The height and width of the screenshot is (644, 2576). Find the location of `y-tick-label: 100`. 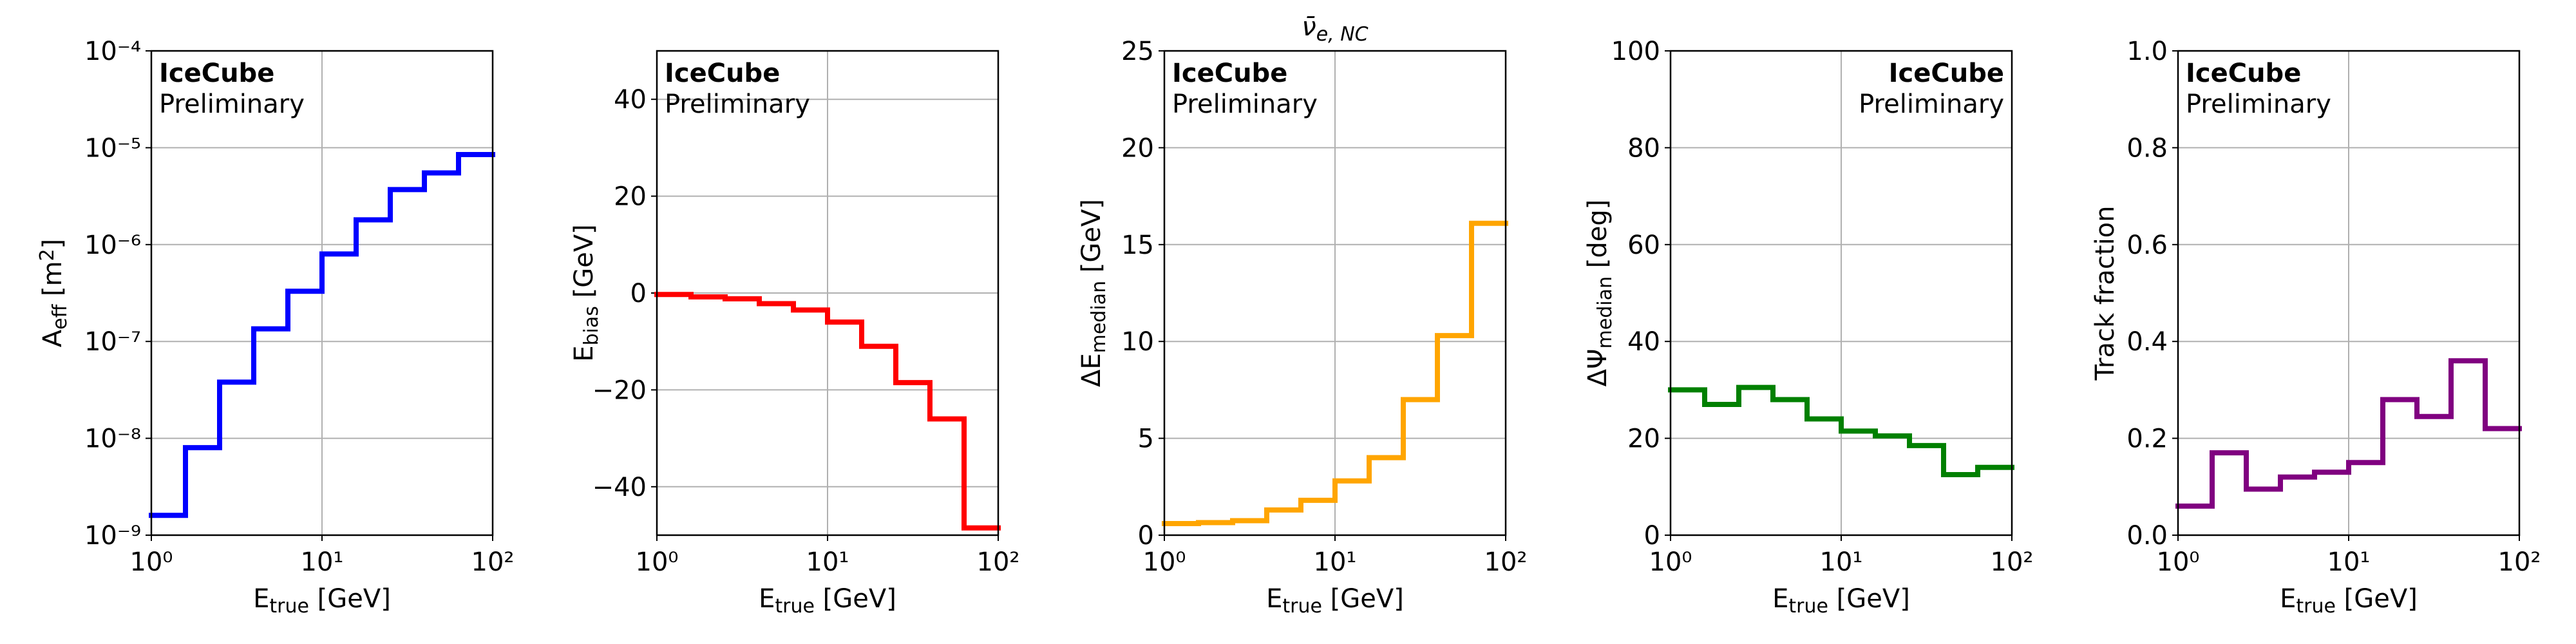

y-tick-label: 100 is located at coordinates (1636, 52).